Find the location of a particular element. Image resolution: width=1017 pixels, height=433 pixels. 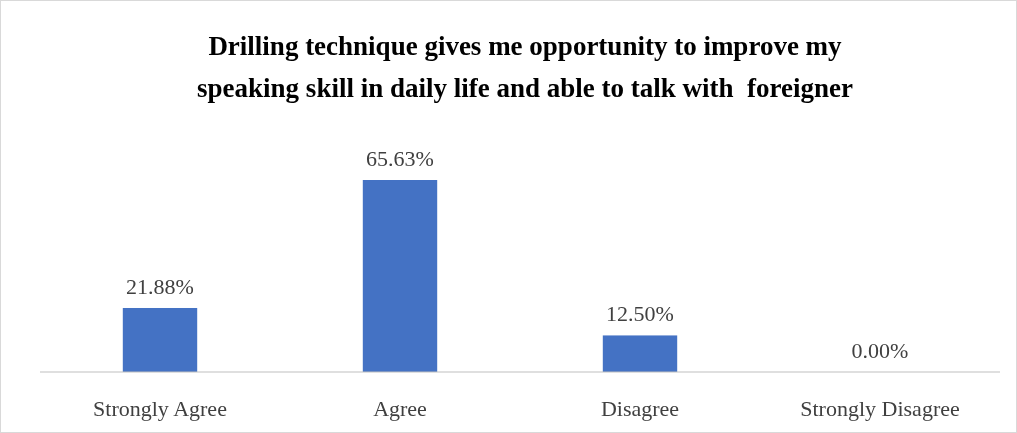

data-label: 21.88% is located at coordinates (160, 286).